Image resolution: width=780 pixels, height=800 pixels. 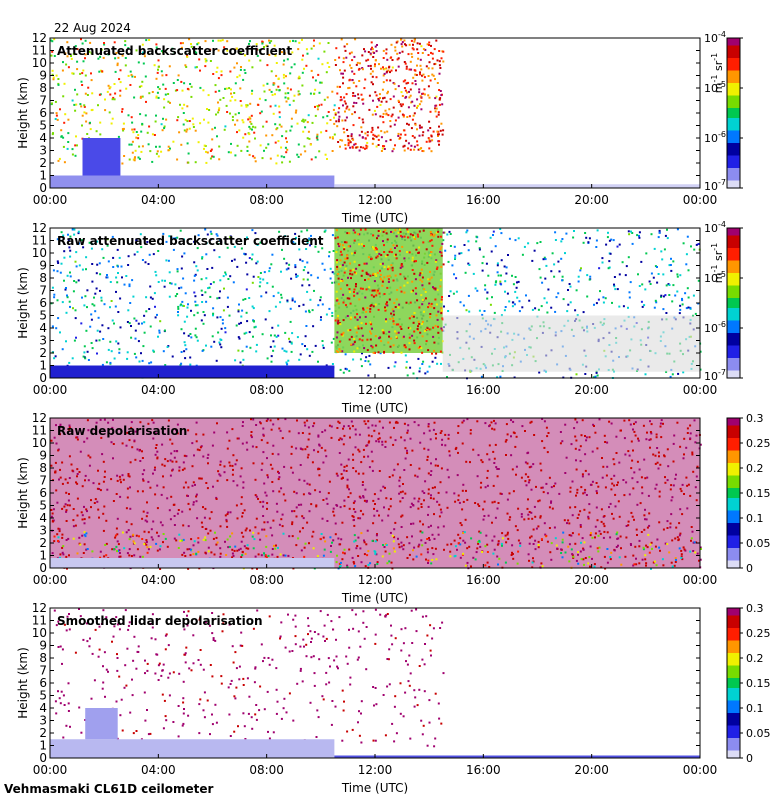 What do you see at coordinates (715, 375) in the screenshot?
I see `colorbar-tick-label: 10⁻⁷` at bounding box center [715, 375].